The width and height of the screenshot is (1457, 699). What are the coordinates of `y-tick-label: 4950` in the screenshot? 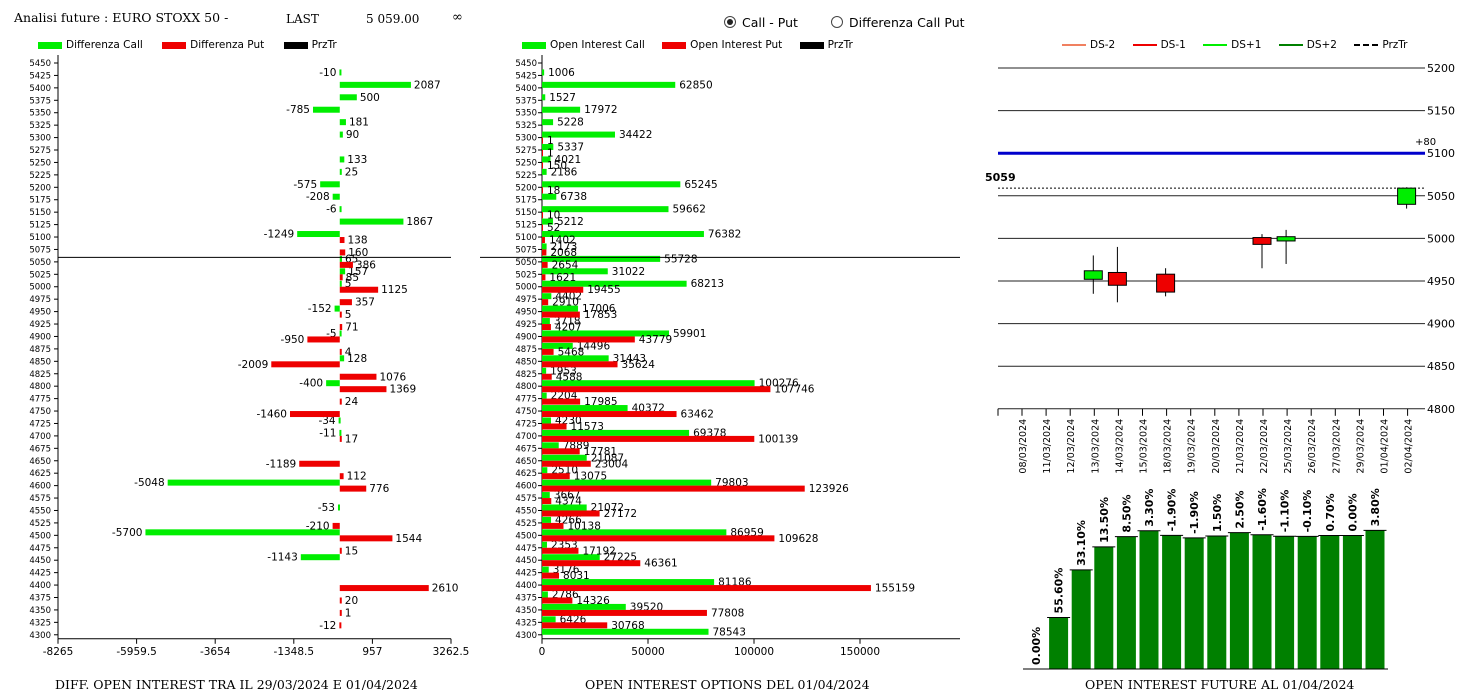 It's located at (1441, 281).